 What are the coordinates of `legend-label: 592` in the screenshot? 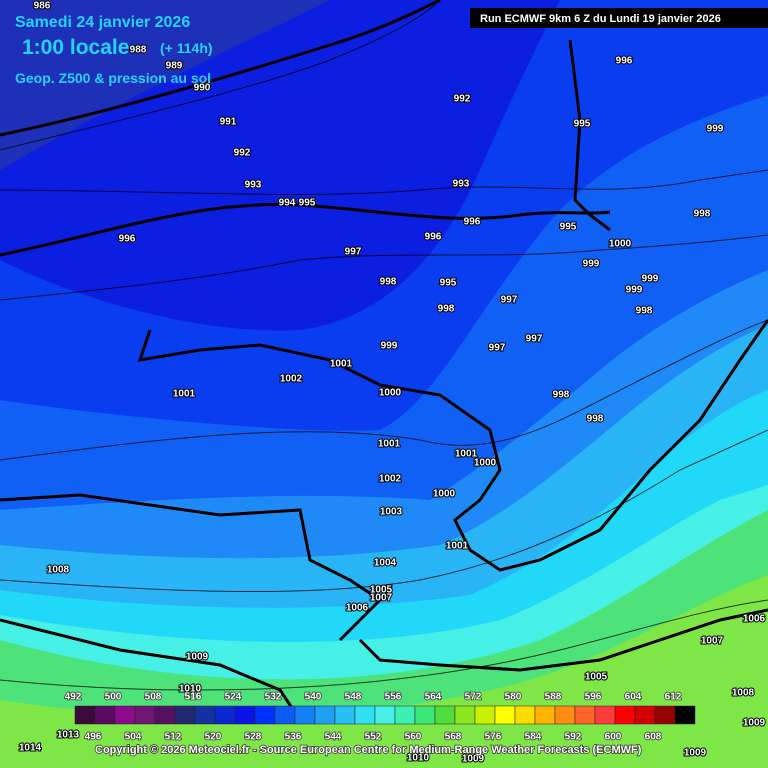 It's located at (573, 737).